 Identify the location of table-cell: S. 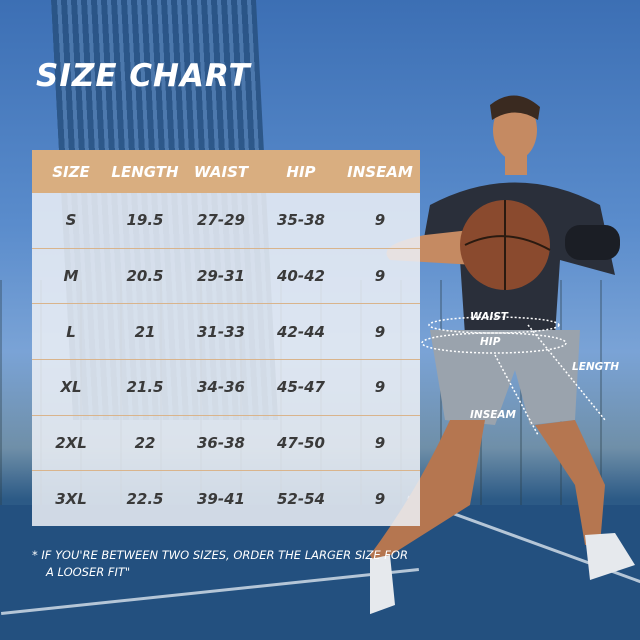
(71, 220).